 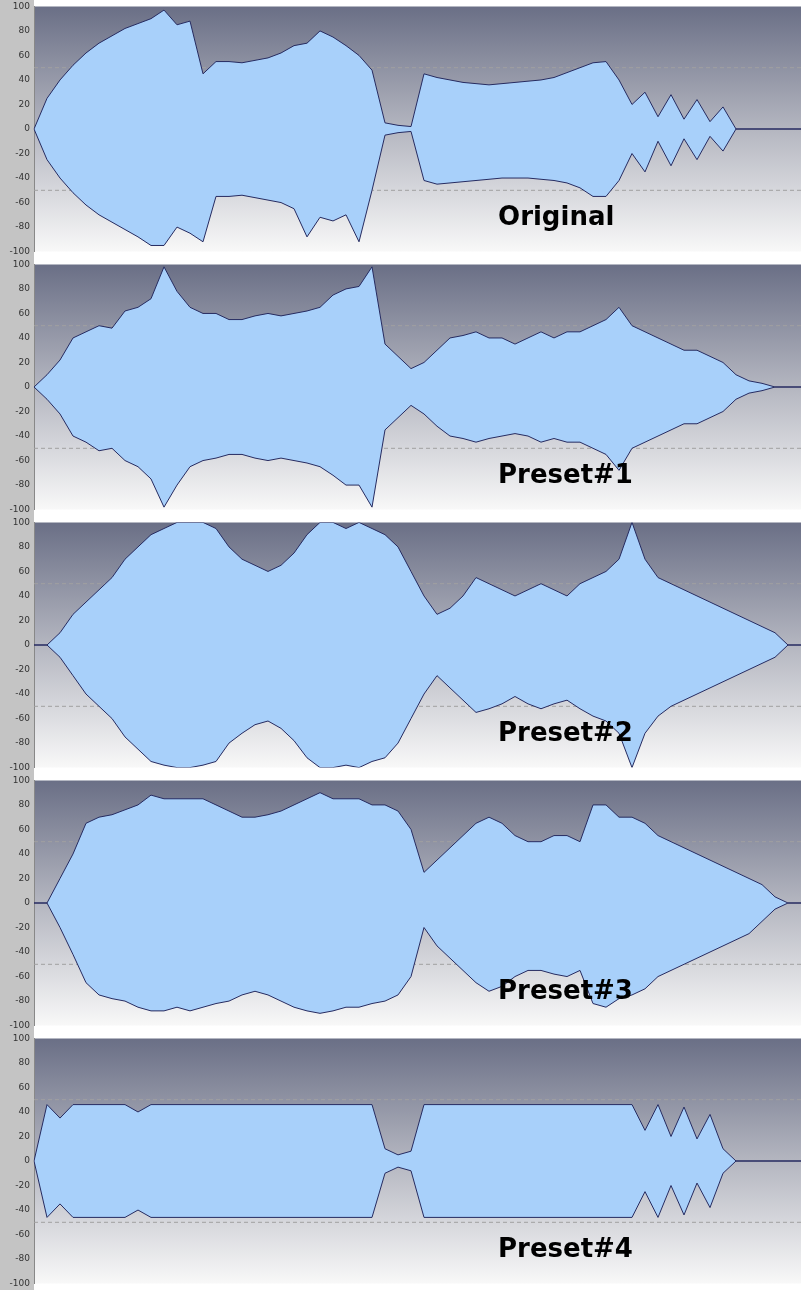 I want to click on text: Preset#4, so click(x=565, y=1248).